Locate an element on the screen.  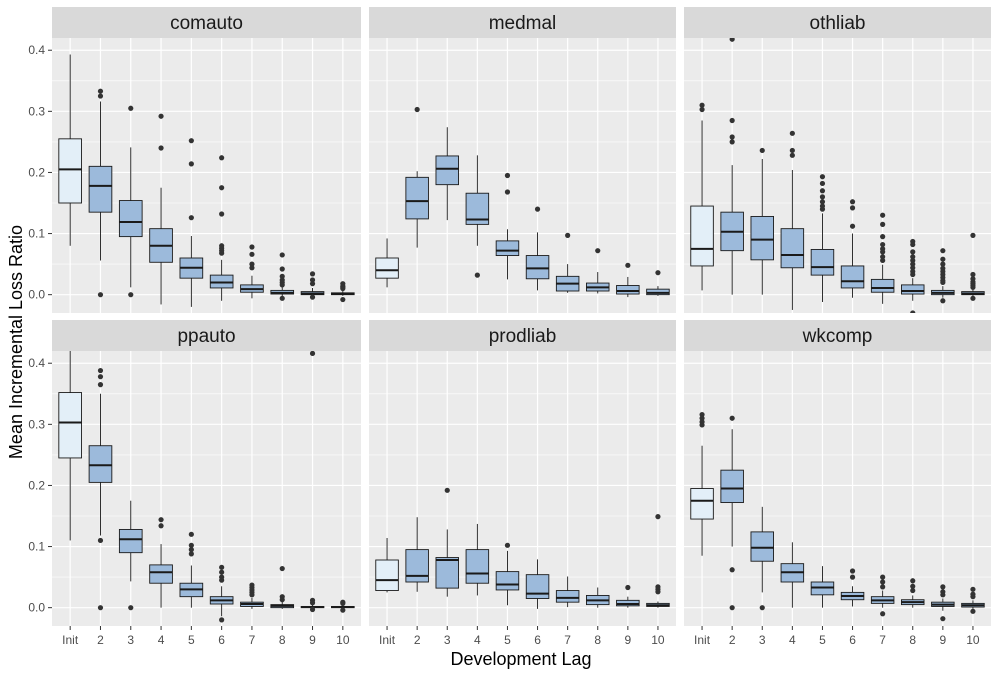
x-tick-label: 7 is located at coordinates (567, 640).